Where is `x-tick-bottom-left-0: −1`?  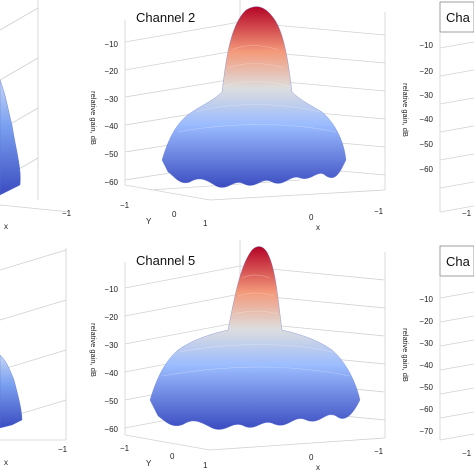 x-tick-bottom-left-0: −1 is located at coordinates (63, 449).